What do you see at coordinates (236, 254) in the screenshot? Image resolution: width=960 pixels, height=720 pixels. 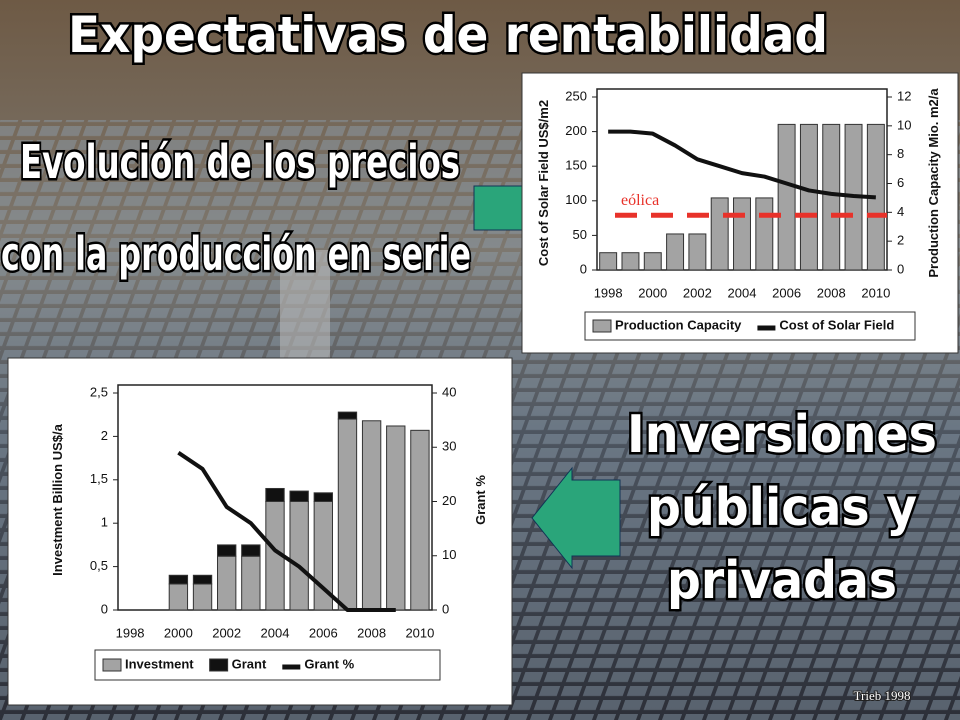 I see `left-heading: con la producción en serie` at bounding box center [236, 254].